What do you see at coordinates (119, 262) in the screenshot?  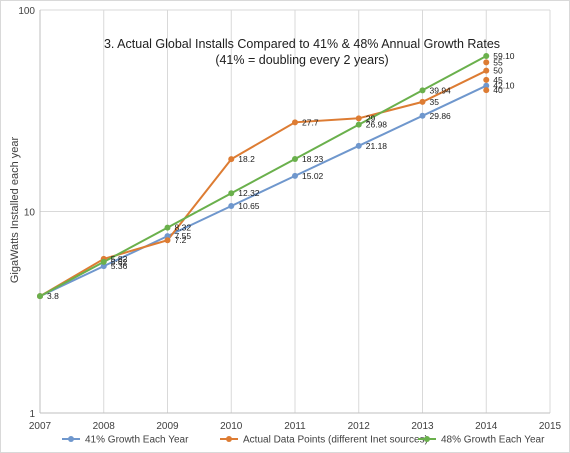 I see `data-label-green: 5.62` at bounding box center [119, 262].